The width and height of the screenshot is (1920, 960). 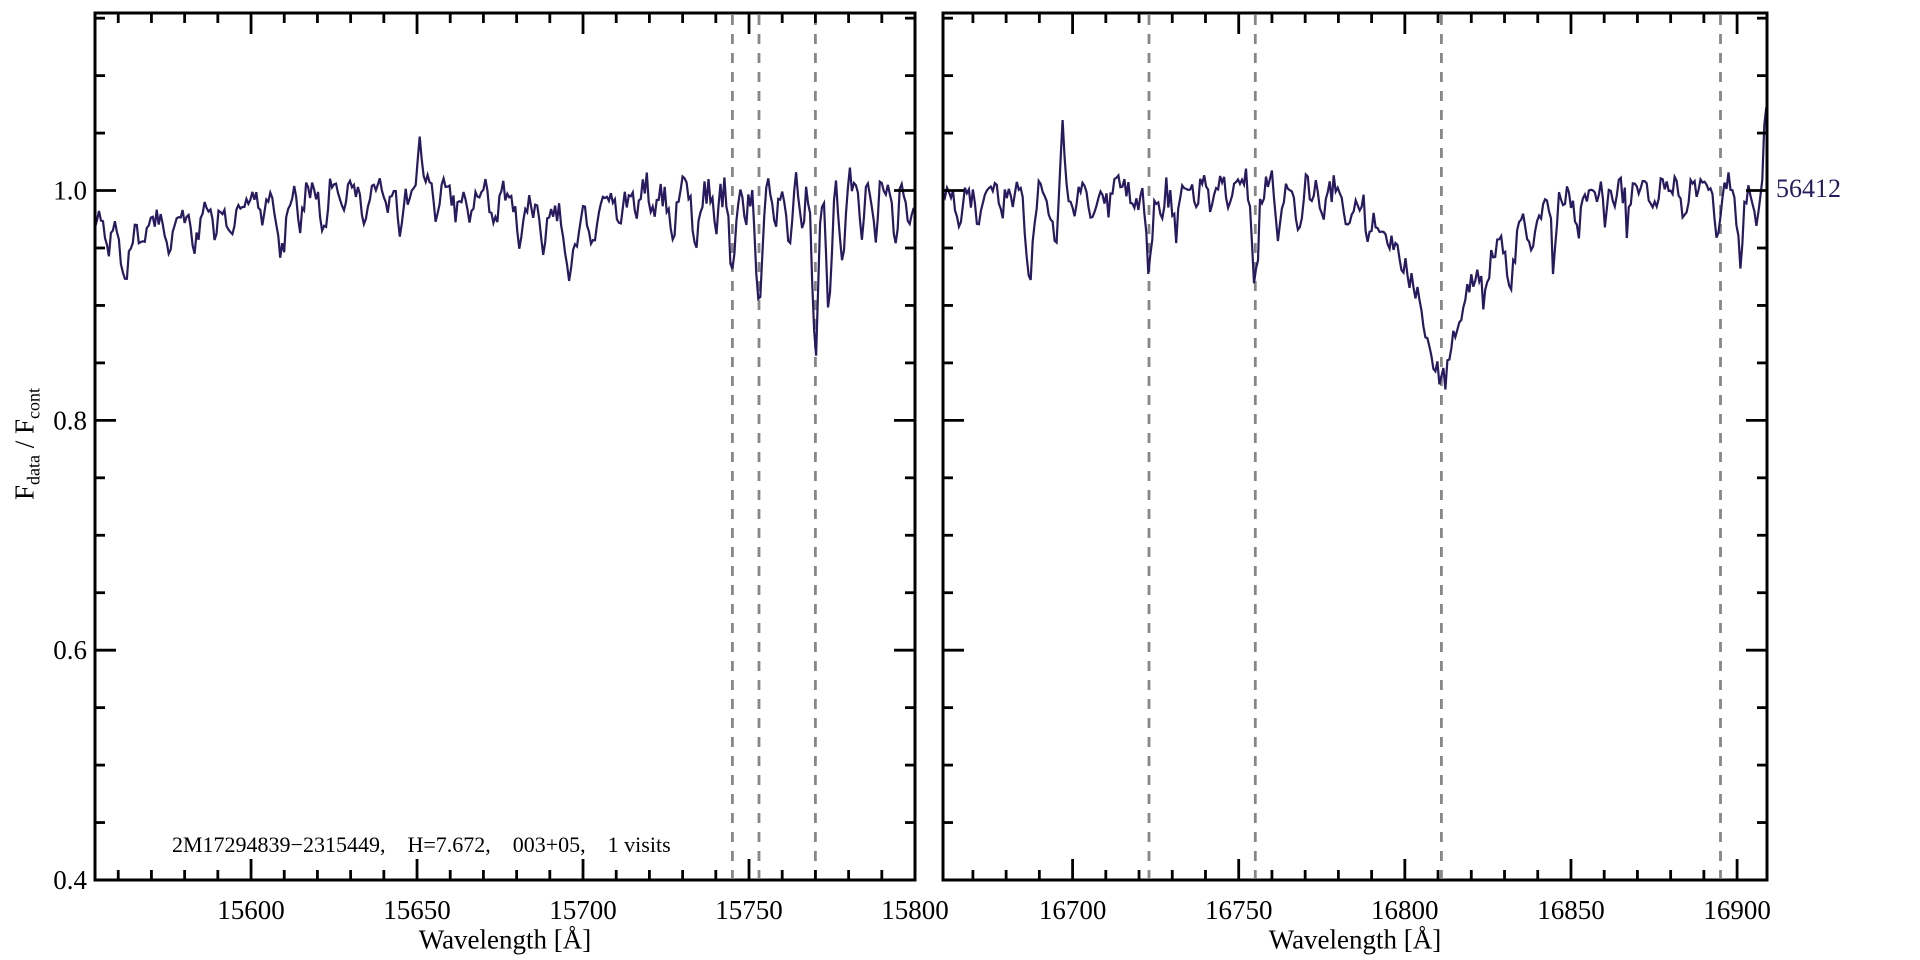 I want to click on y-axis-title-f-data: F, so click(x=24, y=492).